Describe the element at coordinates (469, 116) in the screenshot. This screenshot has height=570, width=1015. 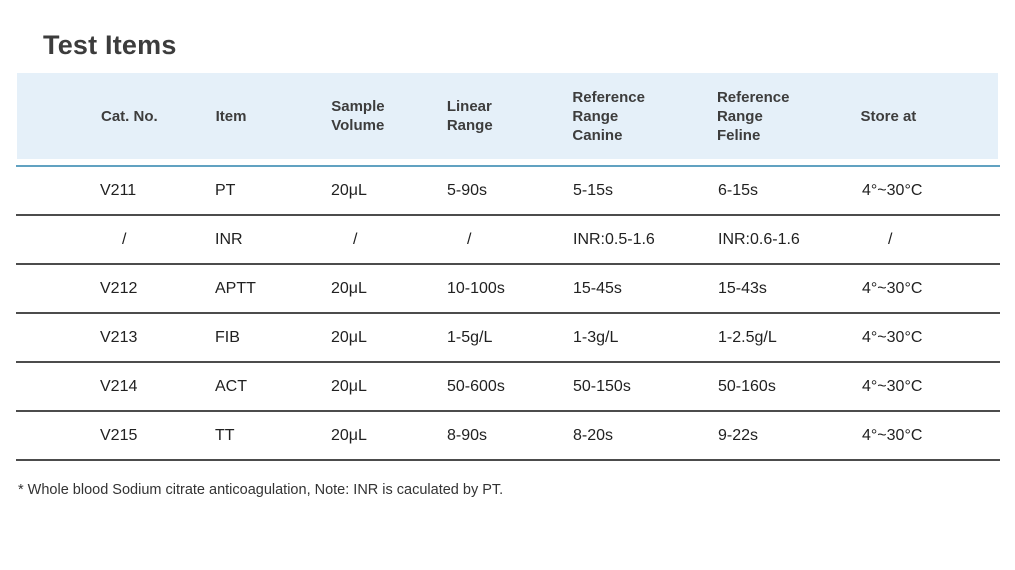
I see `column-header-linear-range: Linear Range` at that location.